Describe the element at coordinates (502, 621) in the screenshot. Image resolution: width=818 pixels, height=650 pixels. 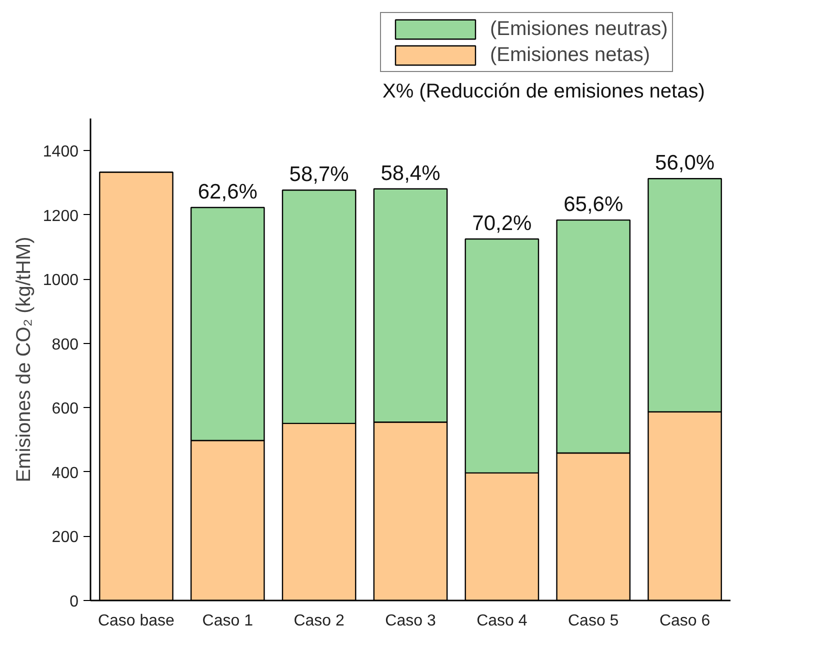
I see `x-tick-label: Caso 4` at that location.